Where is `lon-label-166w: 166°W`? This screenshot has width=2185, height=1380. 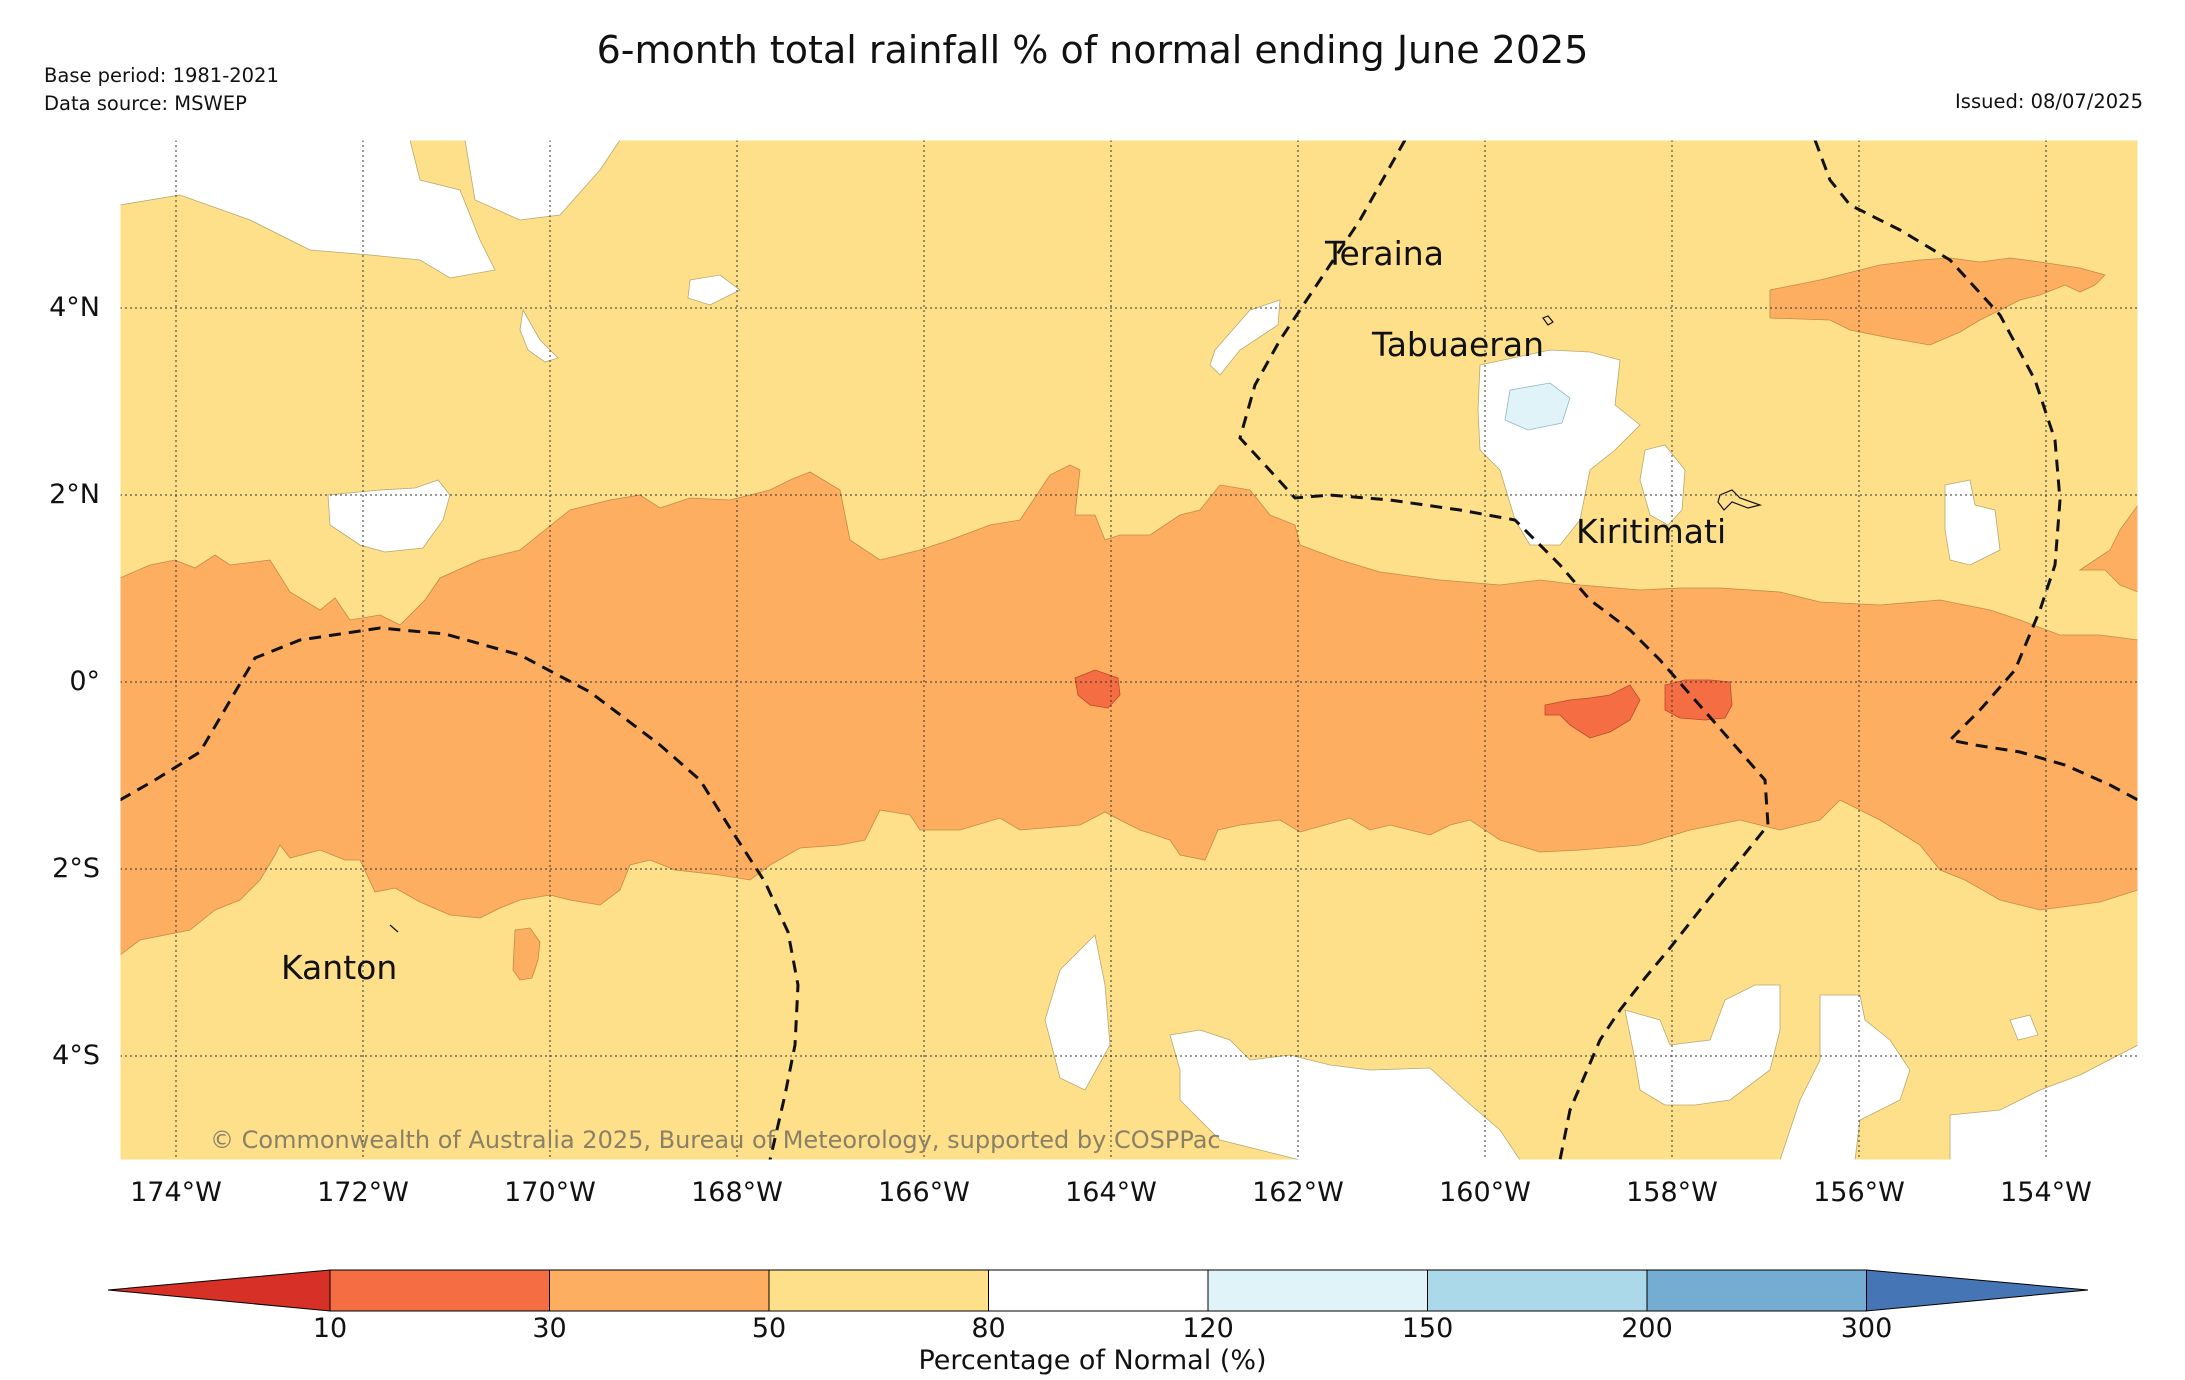 lon-label-166w: 166°W is located at coordinates (924, 1192).